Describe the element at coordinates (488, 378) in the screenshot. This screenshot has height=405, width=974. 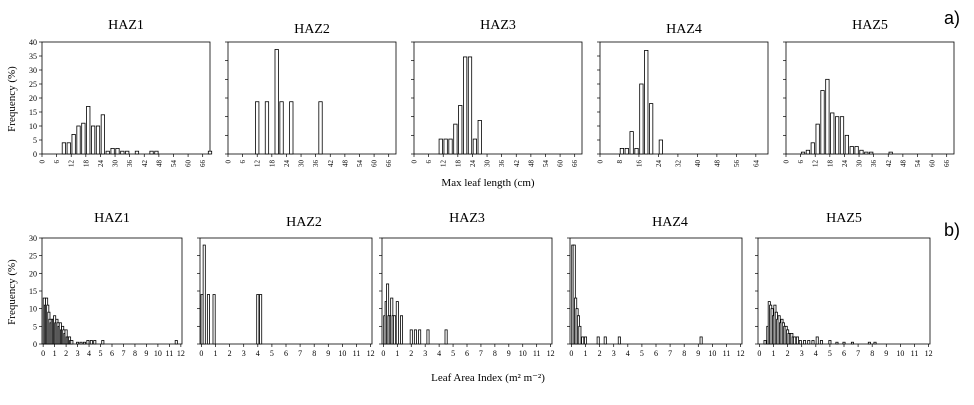
I see `x-axis-label-b: Leaf Area Index (m² m⁻²)` at that location.